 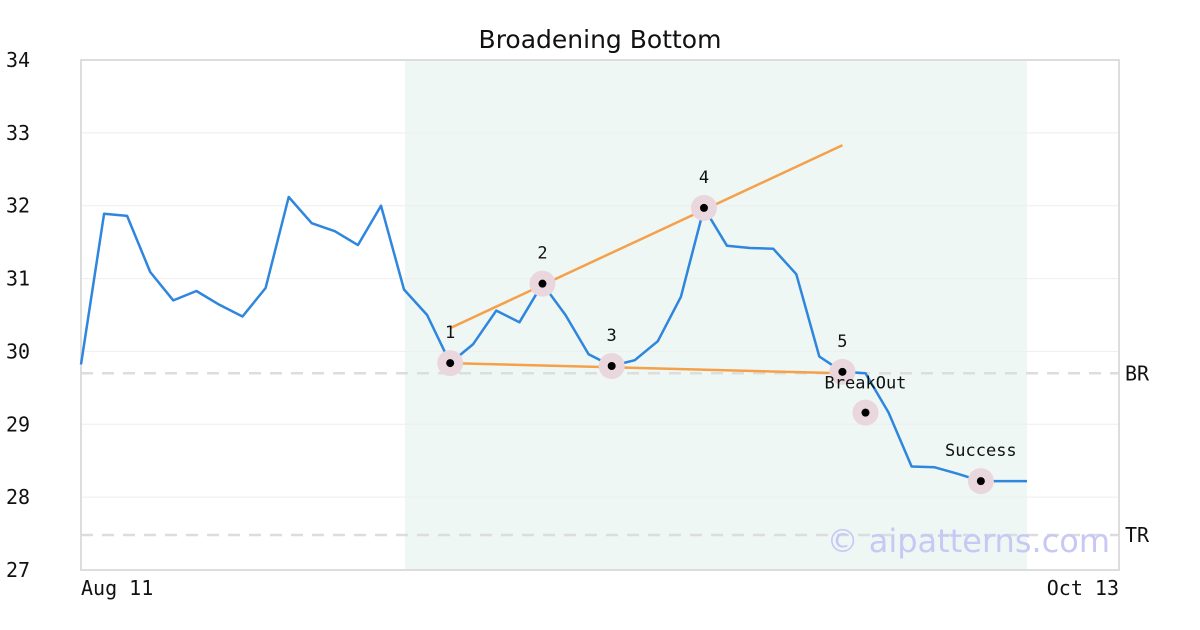 What do you see at coordinates (612, 336) in the screenshot?
I see `point-label: 3` at bounding box center [612, 336].